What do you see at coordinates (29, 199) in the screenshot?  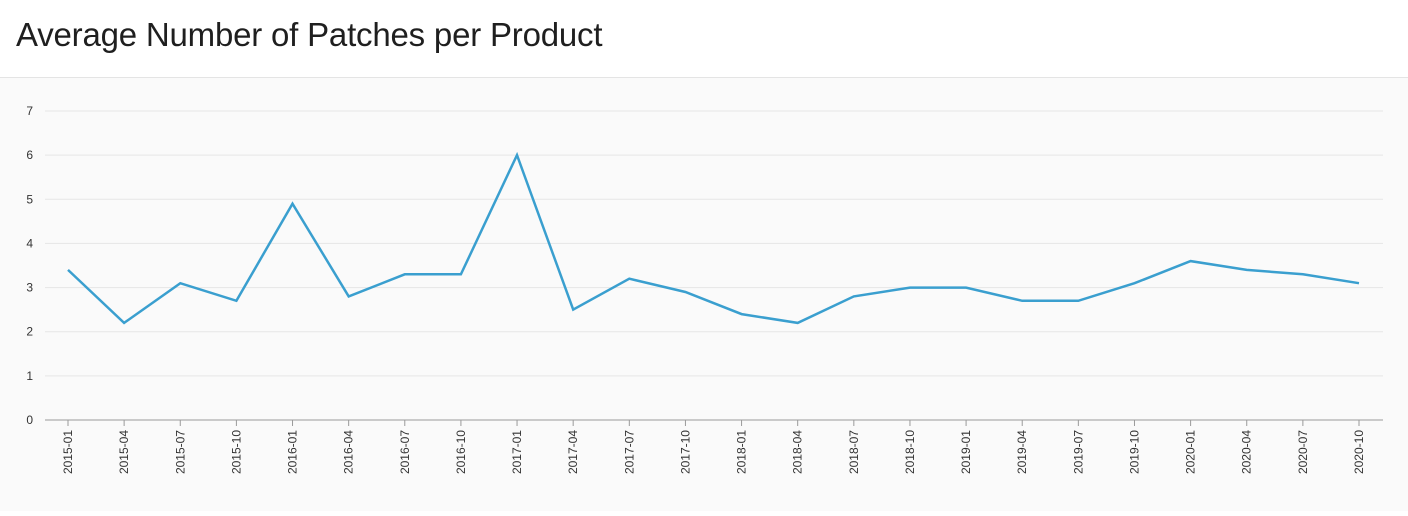 I see `y-tick-label: 5` at bounding box center [29, 199].